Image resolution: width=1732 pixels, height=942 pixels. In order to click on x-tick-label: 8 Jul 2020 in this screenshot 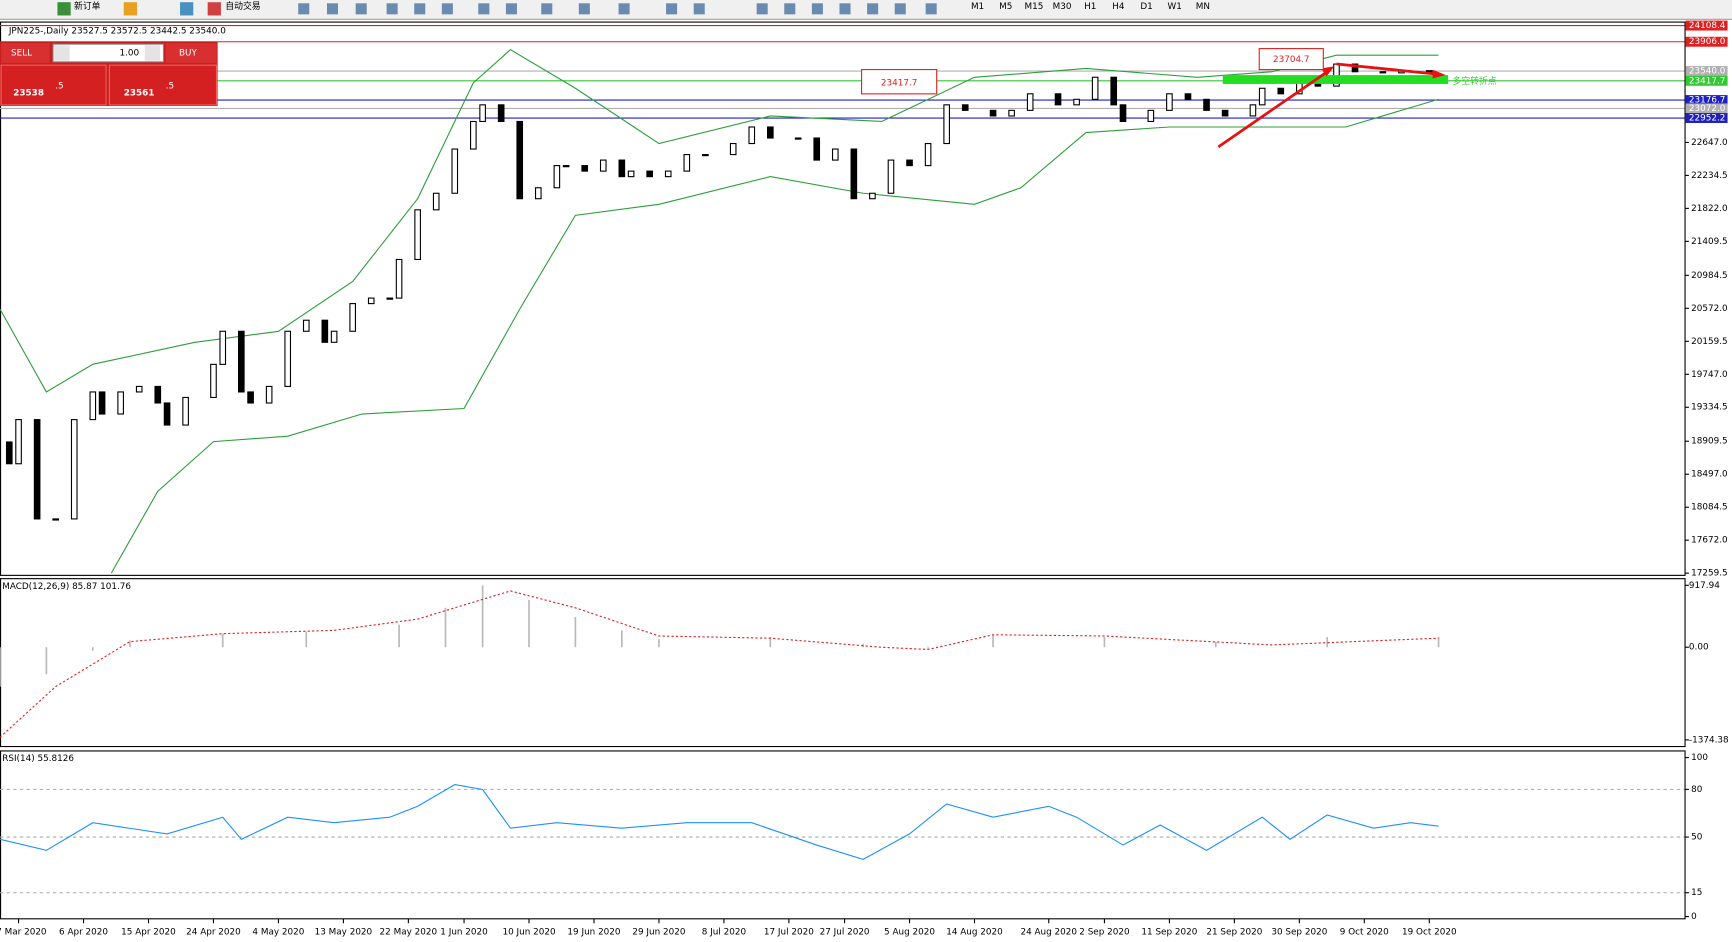, I will do `click(724, 933)`.